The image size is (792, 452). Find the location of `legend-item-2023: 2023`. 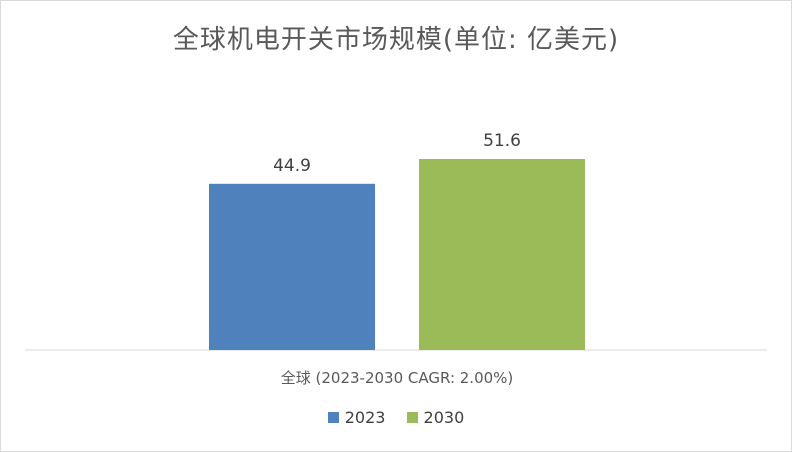

legend-item-2023: 2023 is located at coordinates (356, 417).